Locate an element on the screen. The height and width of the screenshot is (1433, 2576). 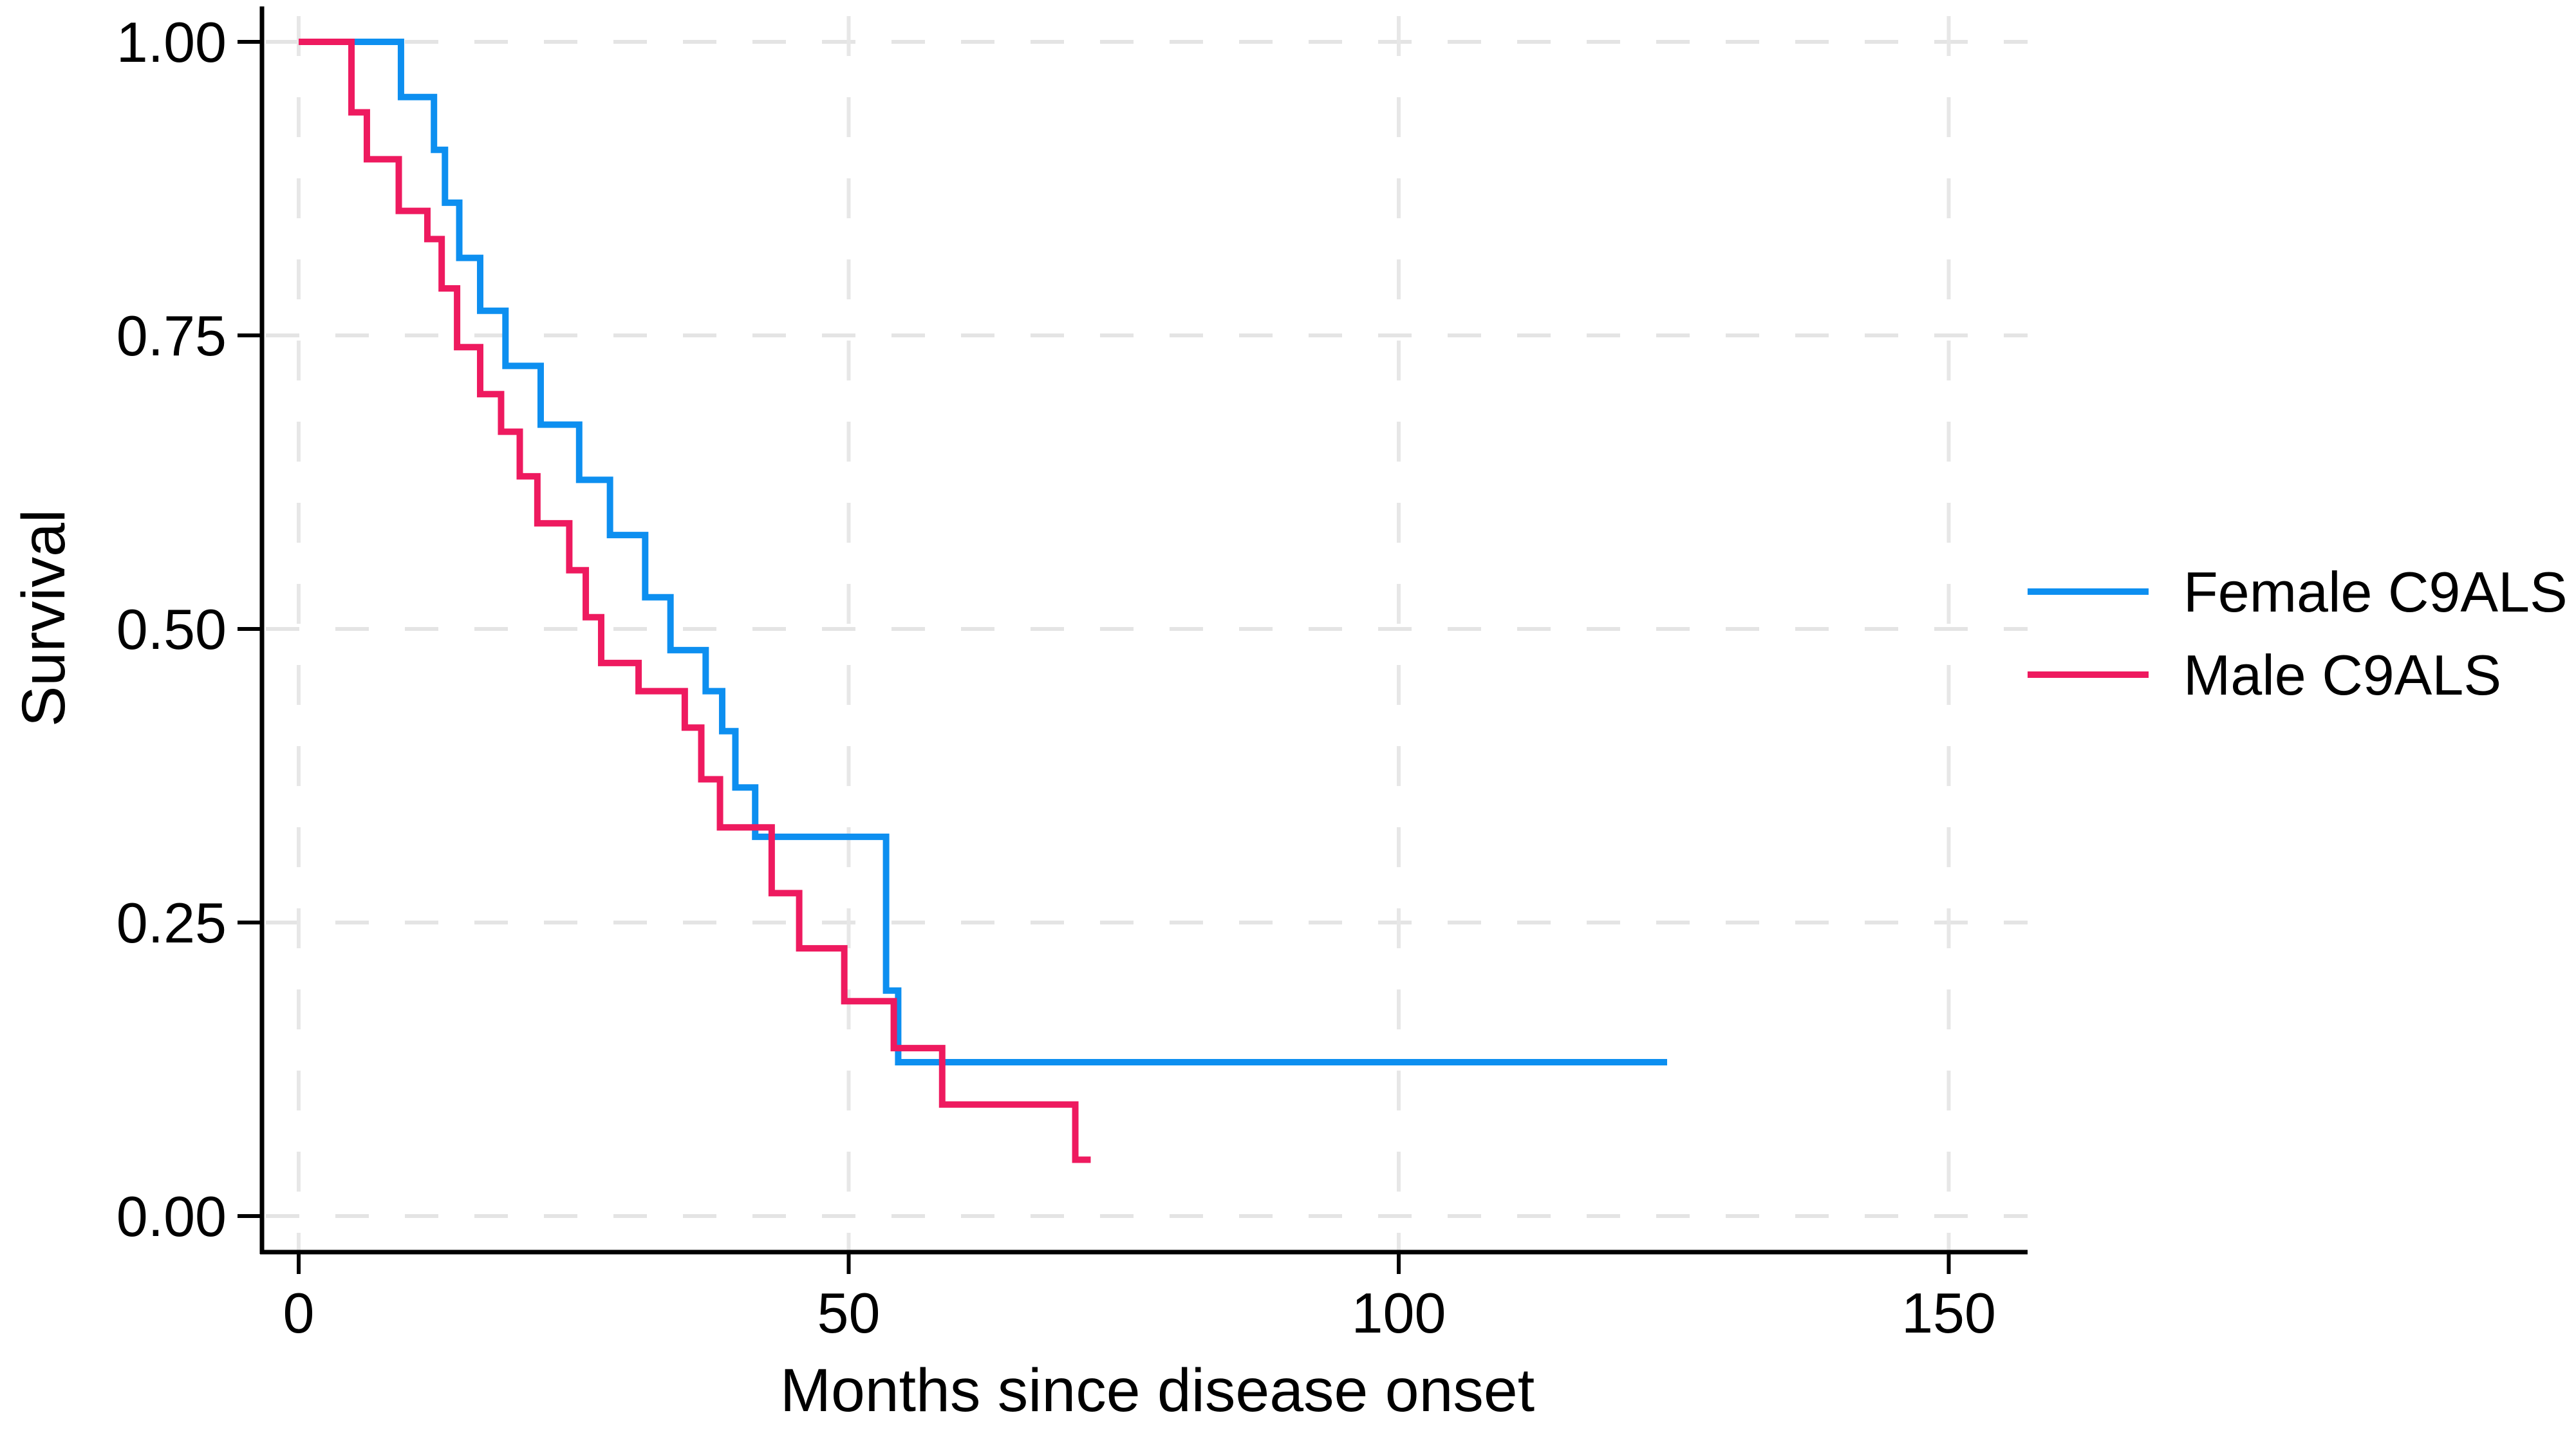
x-tick-label-0: 0 is located at coordinates (299, 1313).